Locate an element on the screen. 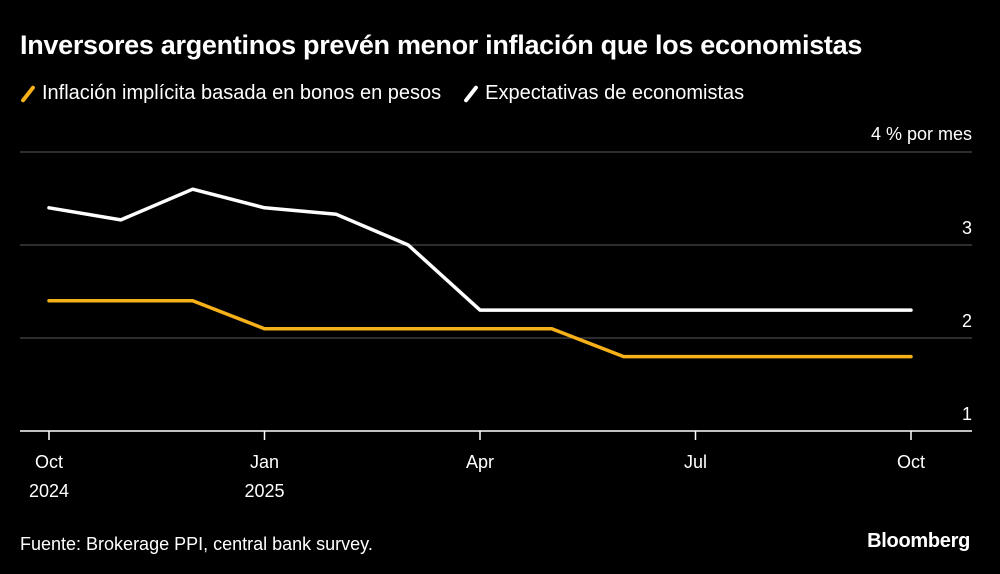 The image size is (1000, 574). x-tick-label-2025-01: Jan is located at coordinates (264, 462).